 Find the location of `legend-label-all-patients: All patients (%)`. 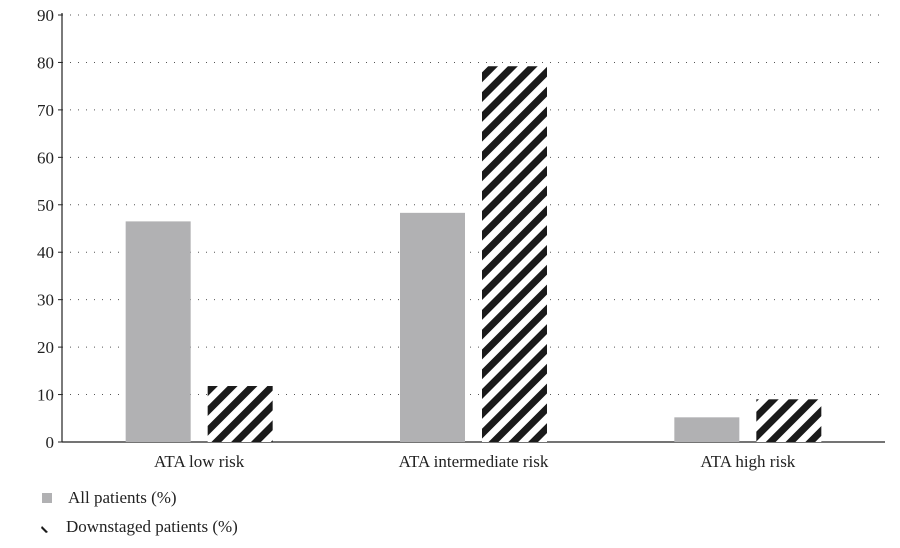

legend-label-all-patients: All patients (%) is located at coordinates (122, 497).